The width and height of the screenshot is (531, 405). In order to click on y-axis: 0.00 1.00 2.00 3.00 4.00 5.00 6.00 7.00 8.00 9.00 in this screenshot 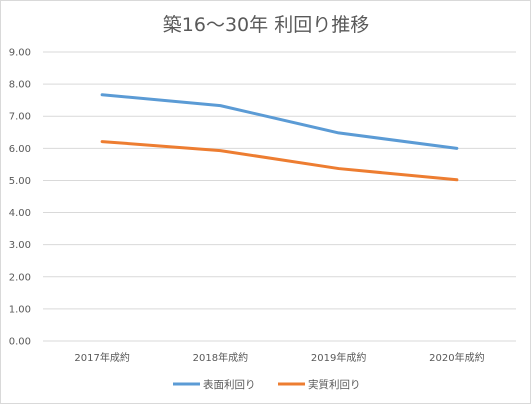, I will do `click(20, 198)`.